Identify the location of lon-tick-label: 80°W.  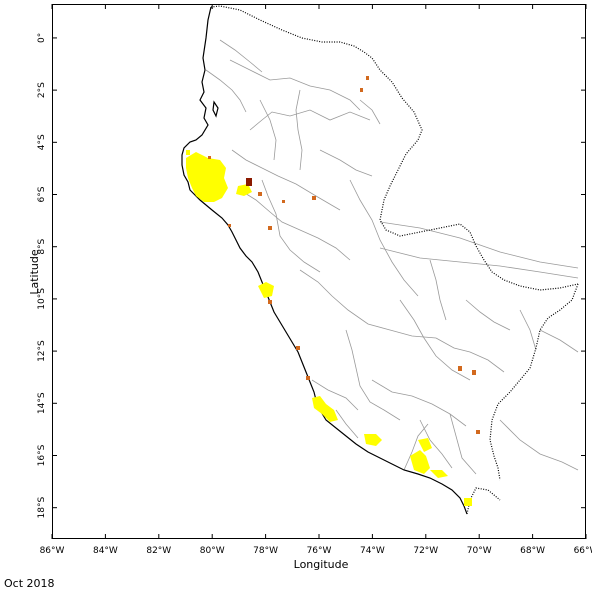
(212, 551).